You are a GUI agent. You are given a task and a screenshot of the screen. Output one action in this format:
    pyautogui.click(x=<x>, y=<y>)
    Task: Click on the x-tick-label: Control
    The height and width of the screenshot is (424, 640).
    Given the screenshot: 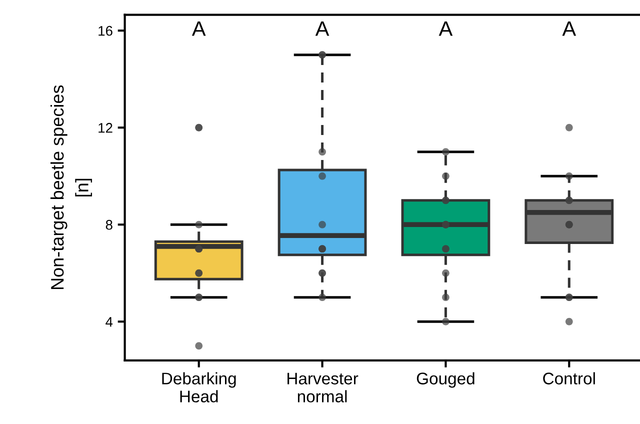 What is the action you would take?
    pyautogui.click(x=569, y=378)
    